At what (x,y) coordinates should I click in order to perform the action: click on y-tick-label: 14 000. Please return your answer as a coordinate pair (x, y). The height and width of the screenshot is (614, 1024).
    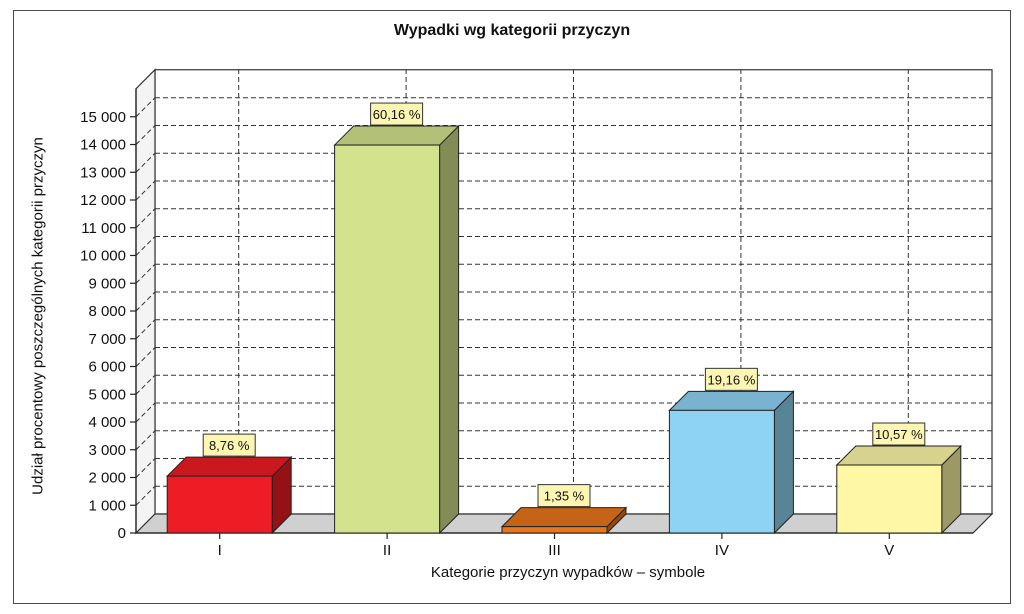
    Looking at the image, I should click on (103, 145).